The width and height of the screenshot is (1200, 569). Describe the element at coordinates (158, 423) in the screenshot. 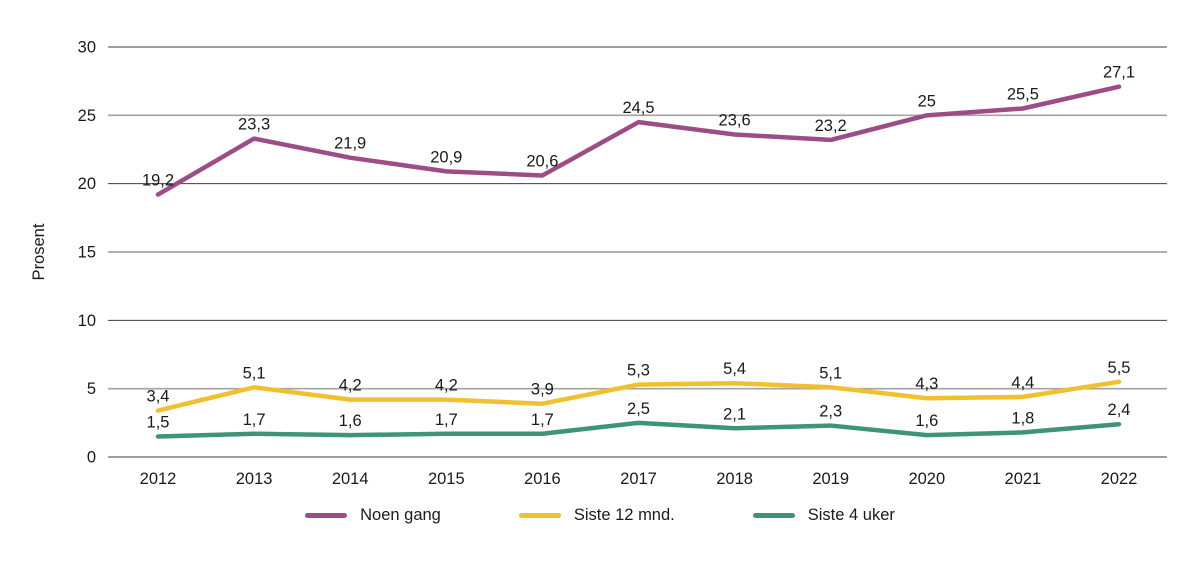

I see `data-label-series2-2012: 1,5` at that location.